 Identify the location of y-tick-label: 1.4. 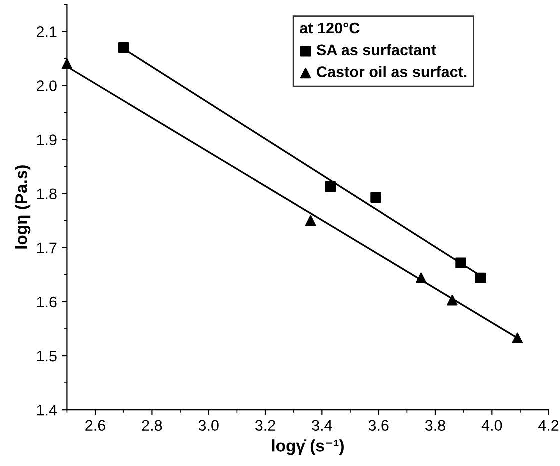
(47, 410).